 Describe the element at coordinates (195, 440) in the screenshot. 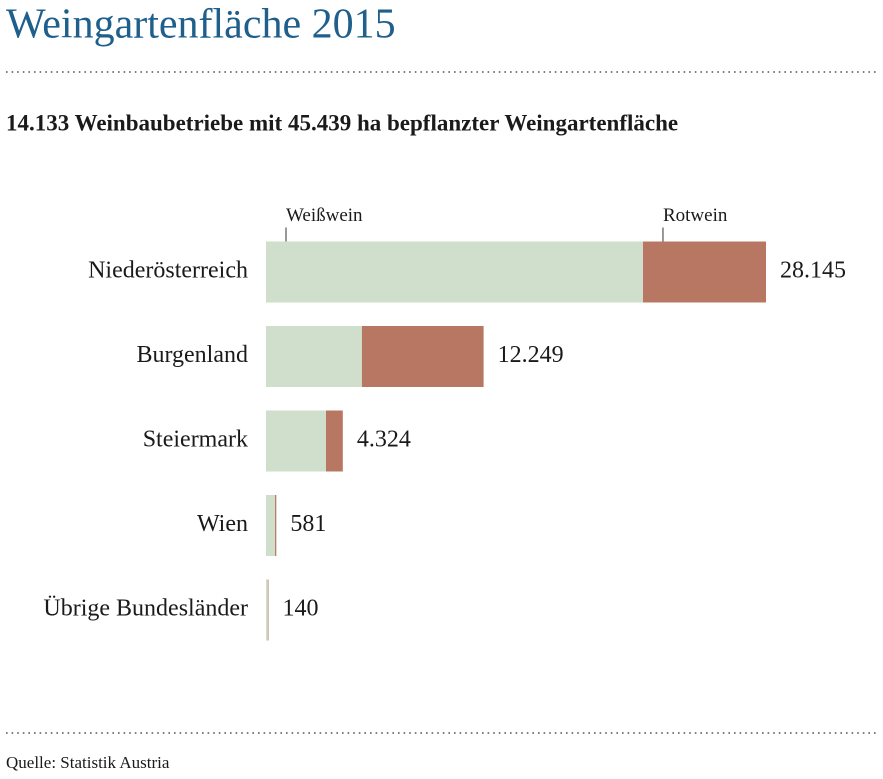

I see `category-label: Steiermark` at that location.